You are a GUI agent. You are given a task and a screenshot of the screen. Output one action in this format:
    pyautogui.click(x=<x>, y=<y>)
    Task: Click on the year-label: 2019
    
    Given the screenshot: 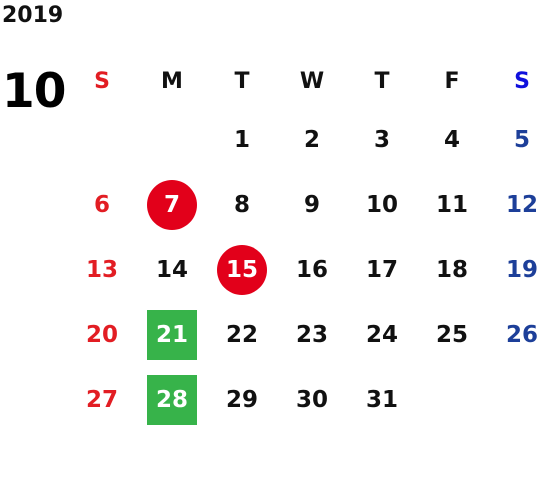 What is the action you would take?
    pyautogui.click(x=33, y=15)
    